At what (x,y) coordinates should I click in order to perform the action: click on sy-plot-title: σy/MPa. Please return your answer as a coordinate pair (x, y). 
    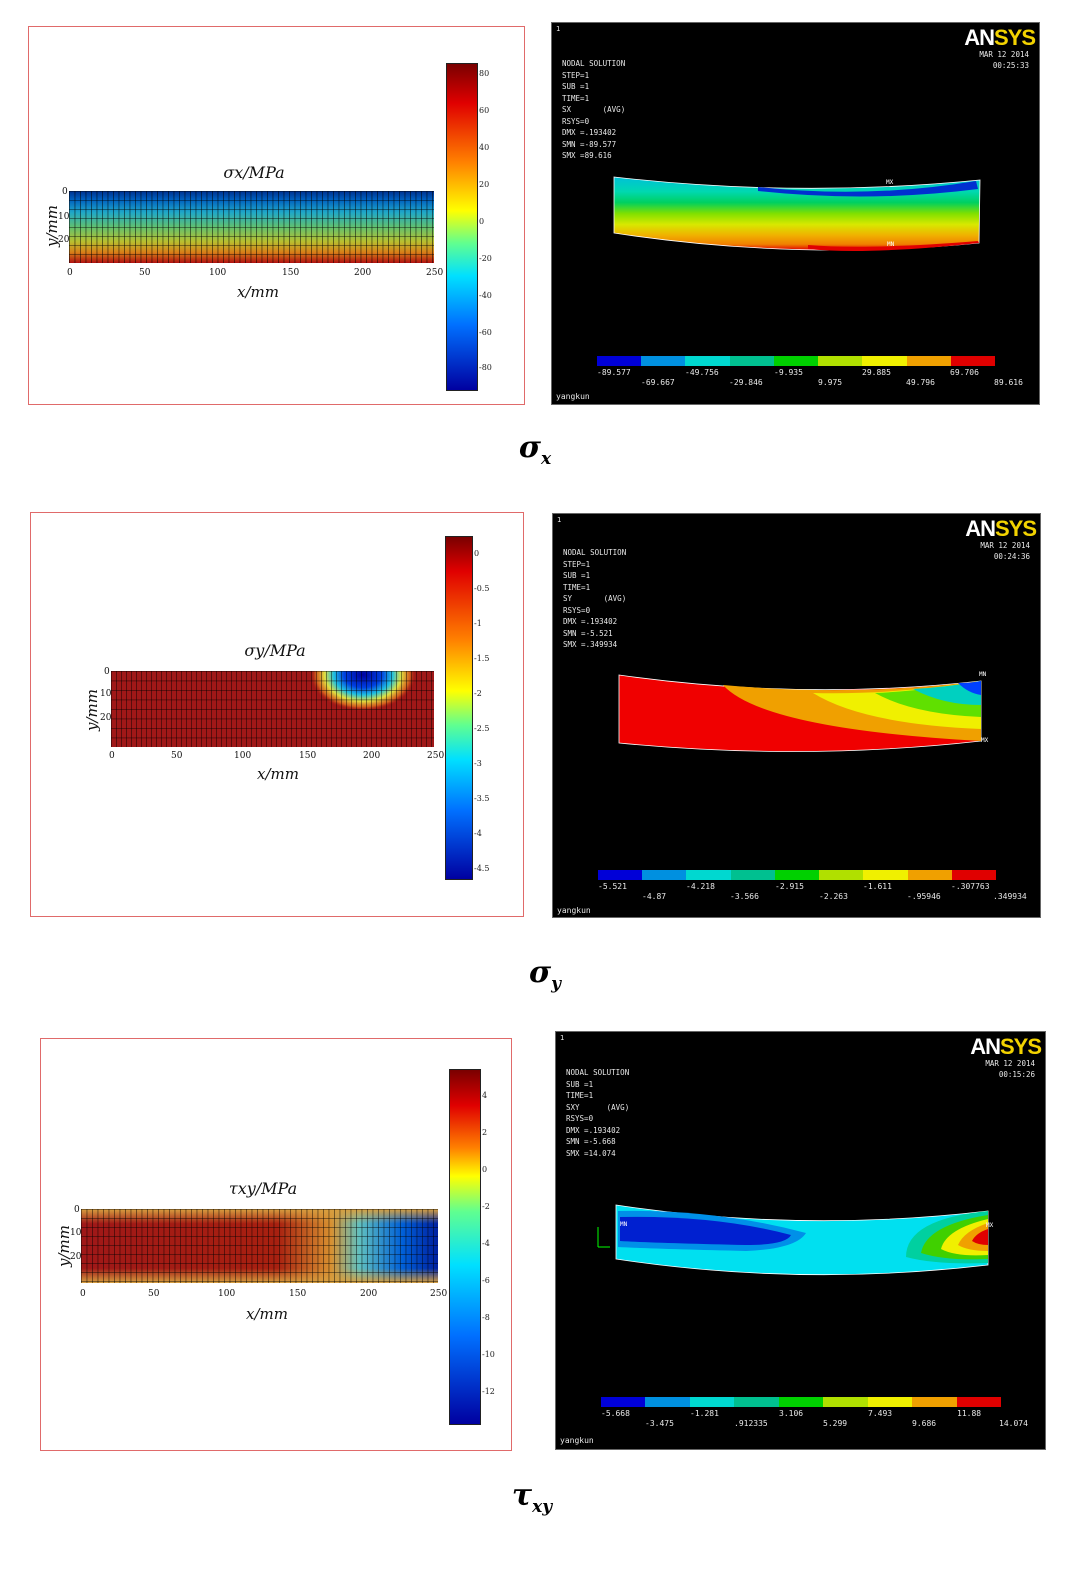
    Looking at the image, I should click on (275, 650).